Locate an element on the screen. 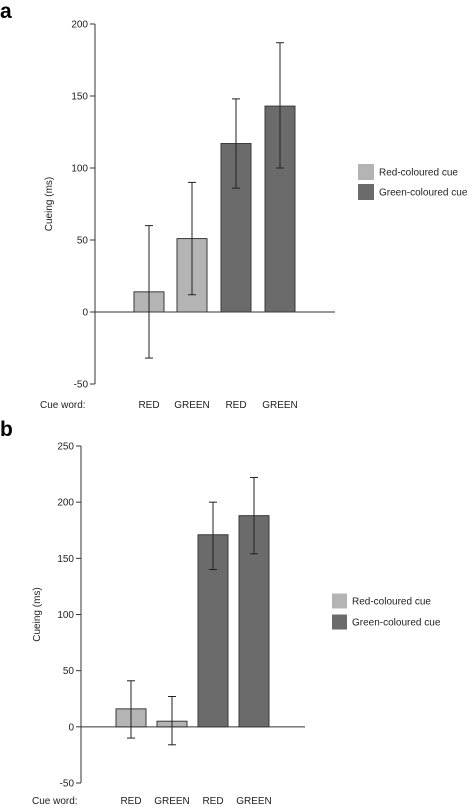 The height and width of the screenshot is (806, 474). panel-label: b is located at coordinates (6, 429).